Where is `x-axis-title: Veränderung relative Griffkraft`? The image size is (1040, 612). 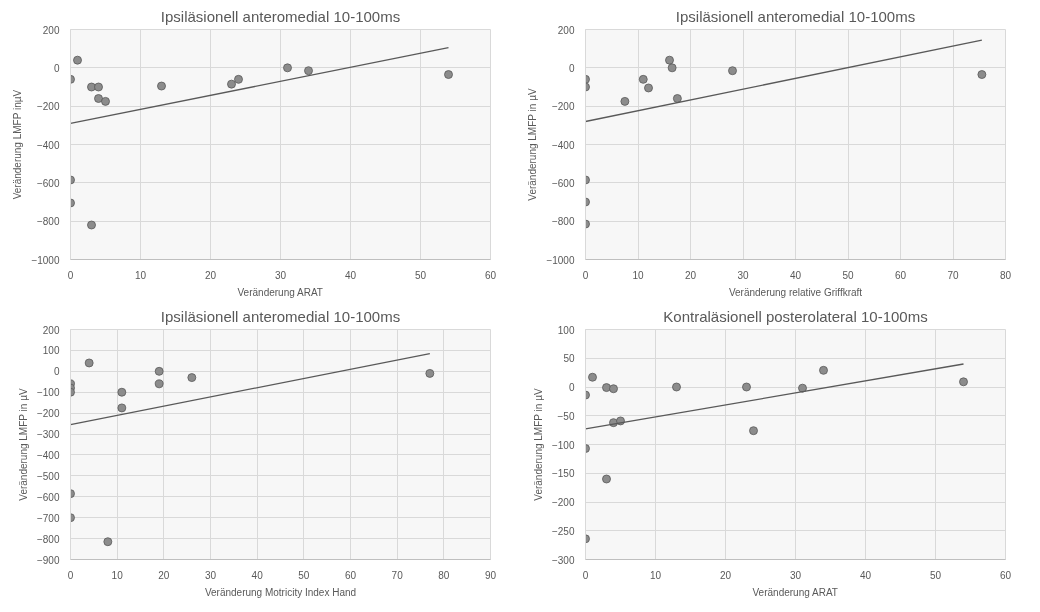
x-axis-title: Veränderung relative Griffkraft is located at coordinates (795, 292).